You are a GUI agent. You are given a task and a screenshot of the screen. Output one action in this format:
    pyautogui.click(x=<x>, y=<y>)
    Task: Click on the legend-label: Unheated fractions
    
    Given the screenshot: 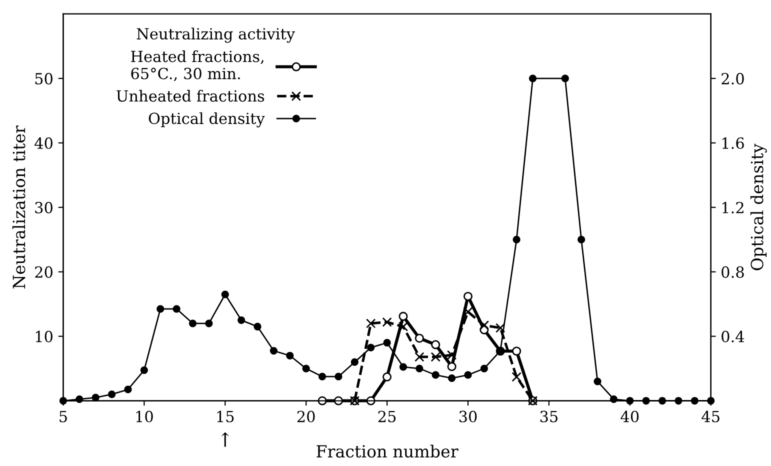 What is the action you would take?
    pyautogui.click(x=190, y=96)
    